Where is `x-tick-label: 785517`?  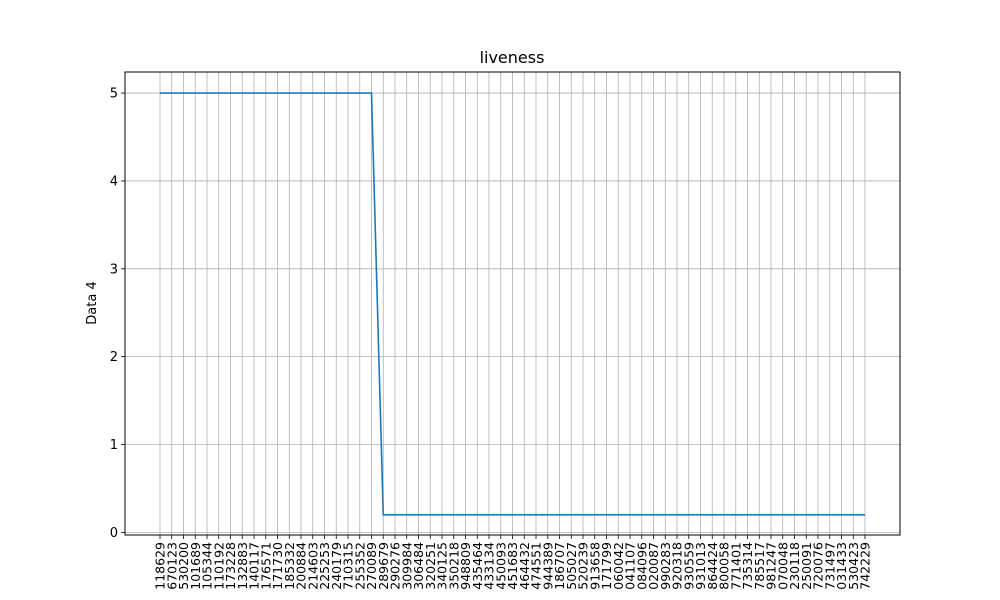
x-tick-label: 785517 is located at coordinates (759, 566).